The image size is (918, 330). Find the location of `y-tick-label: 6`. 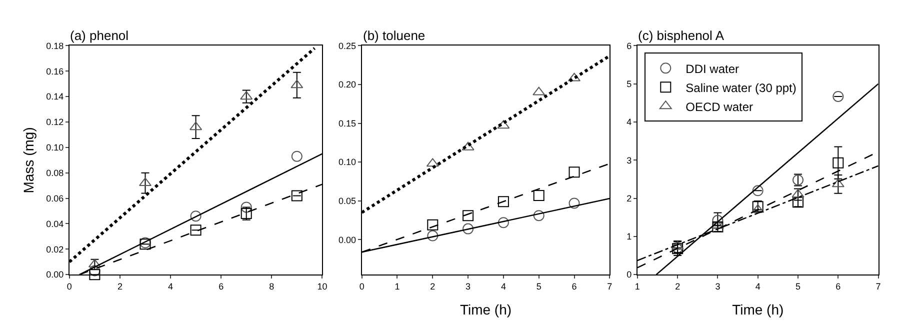

y-tick-label: 6 is located at coordinates (629, 45).